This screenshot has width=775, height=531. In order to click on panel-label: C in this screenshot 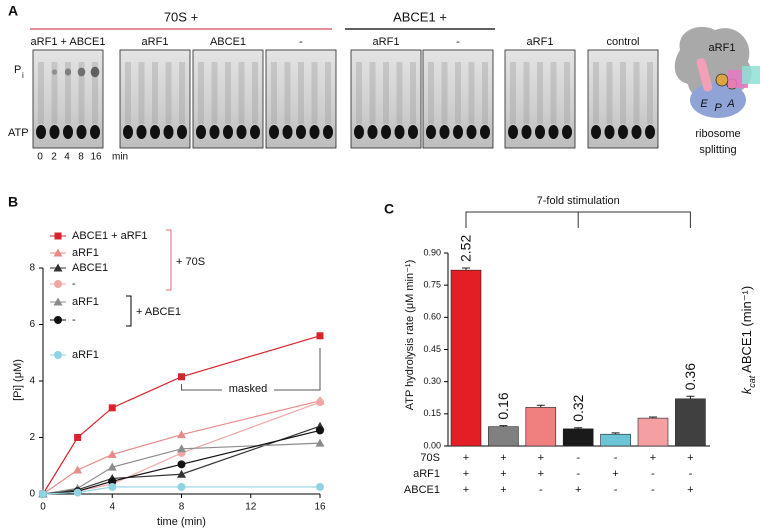, I will do `click(389, 209)`.